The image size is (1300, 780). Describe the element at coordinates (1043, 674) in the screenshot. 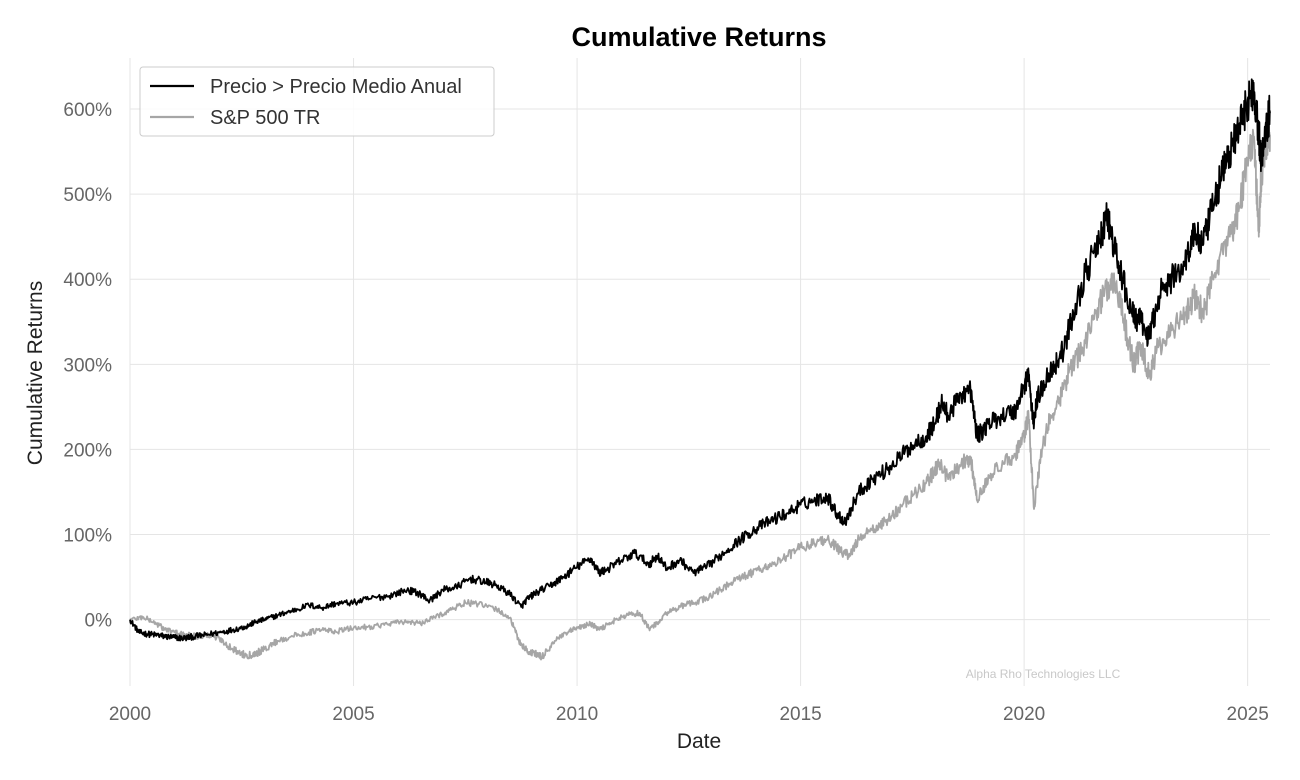

I see `watermark-text: Alpha Rho Technologies LLC` at that location.